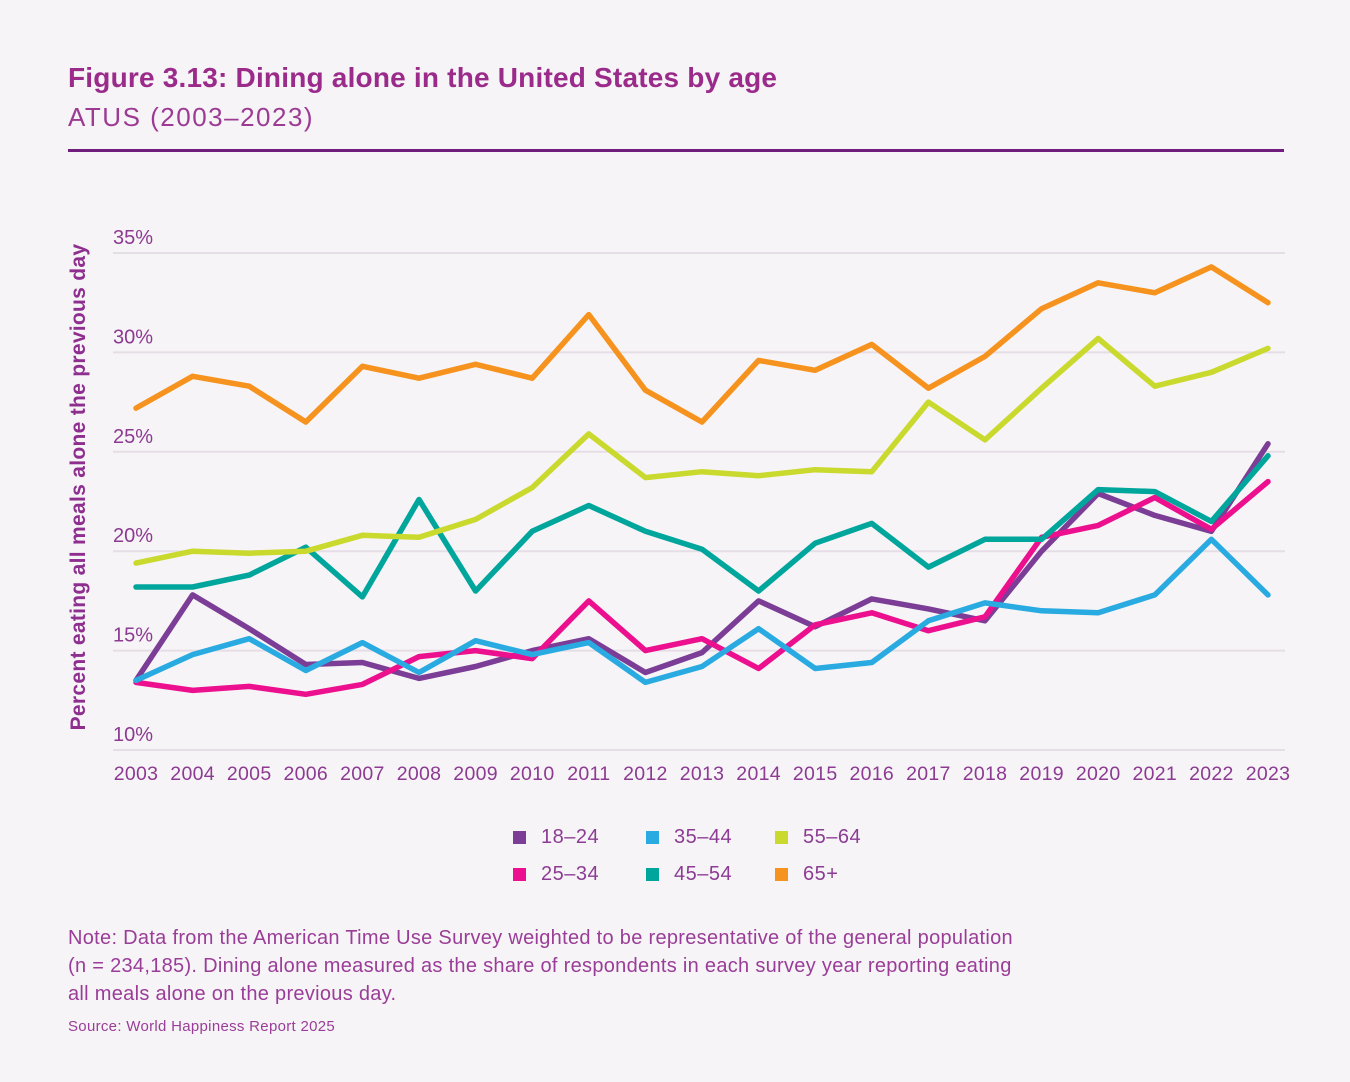 Image resolution: width=1350 pixels, height=1082 pixels. What do you see at coordinates (202, 1026) in the screenshot?
I see `source-text: Source: World Happiness Report 2025` at bounding box center [202, 1026].